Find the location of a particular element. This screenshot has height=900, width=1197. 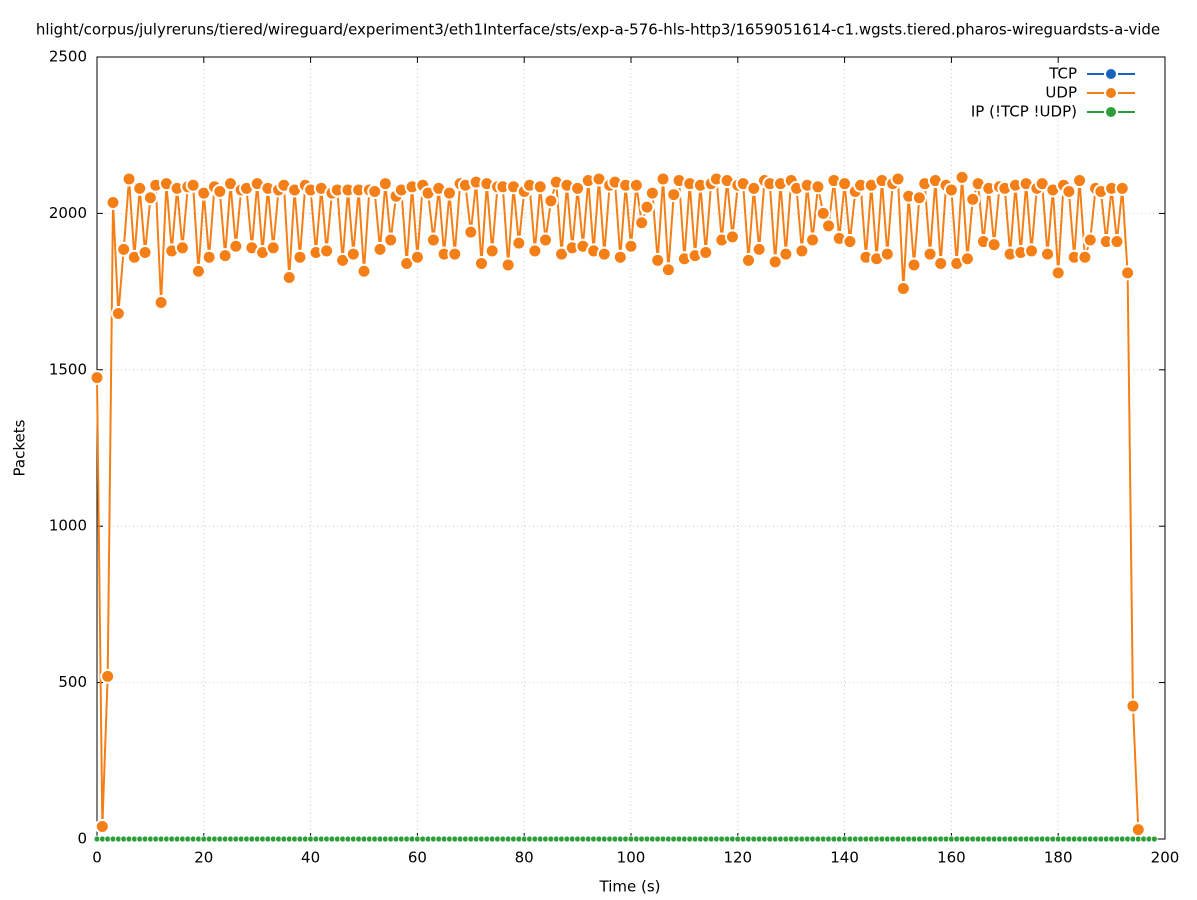

x-tick-label: 20 is located at coordinates (203, 858).